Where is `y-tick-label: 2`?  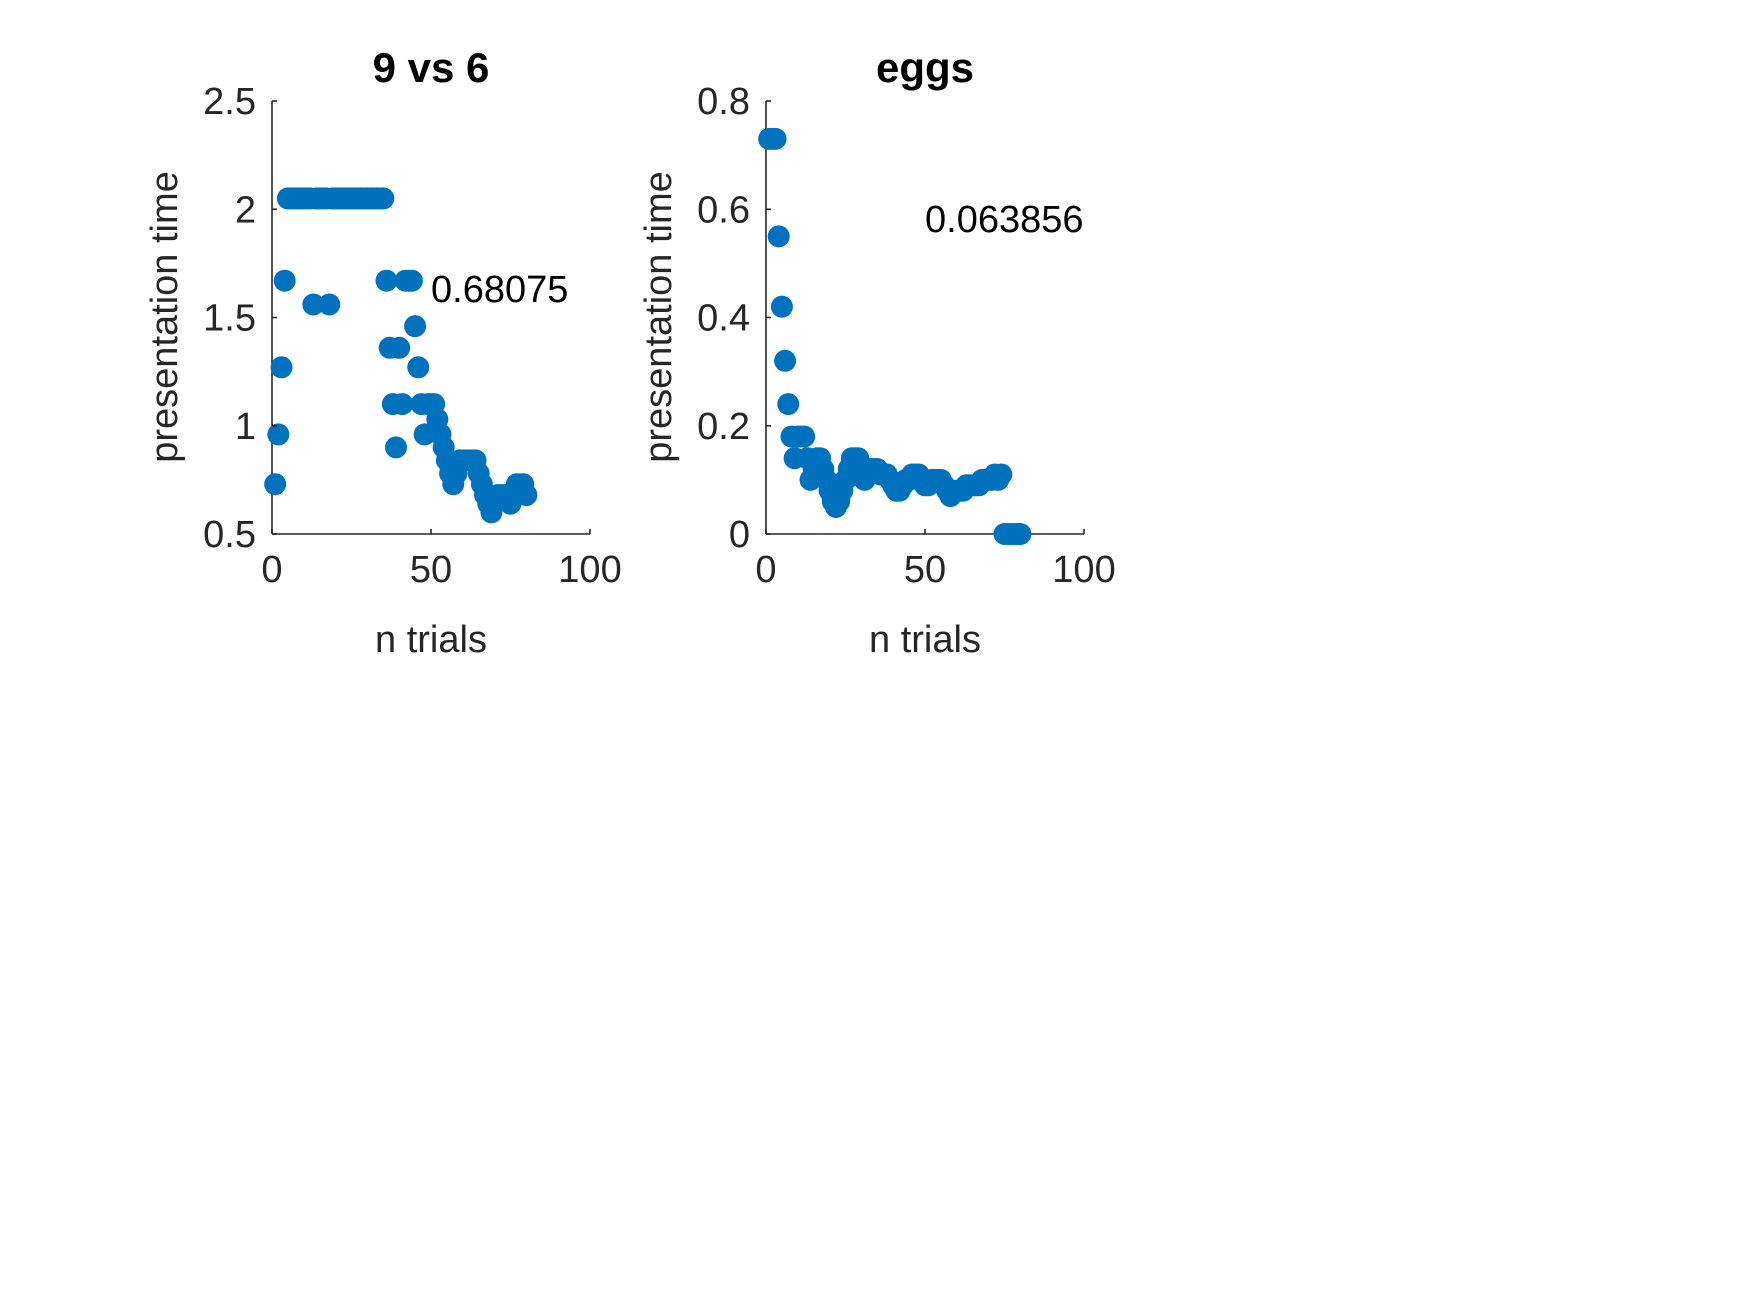 y-tick-label: 2 is located at coordinates (245, 210).